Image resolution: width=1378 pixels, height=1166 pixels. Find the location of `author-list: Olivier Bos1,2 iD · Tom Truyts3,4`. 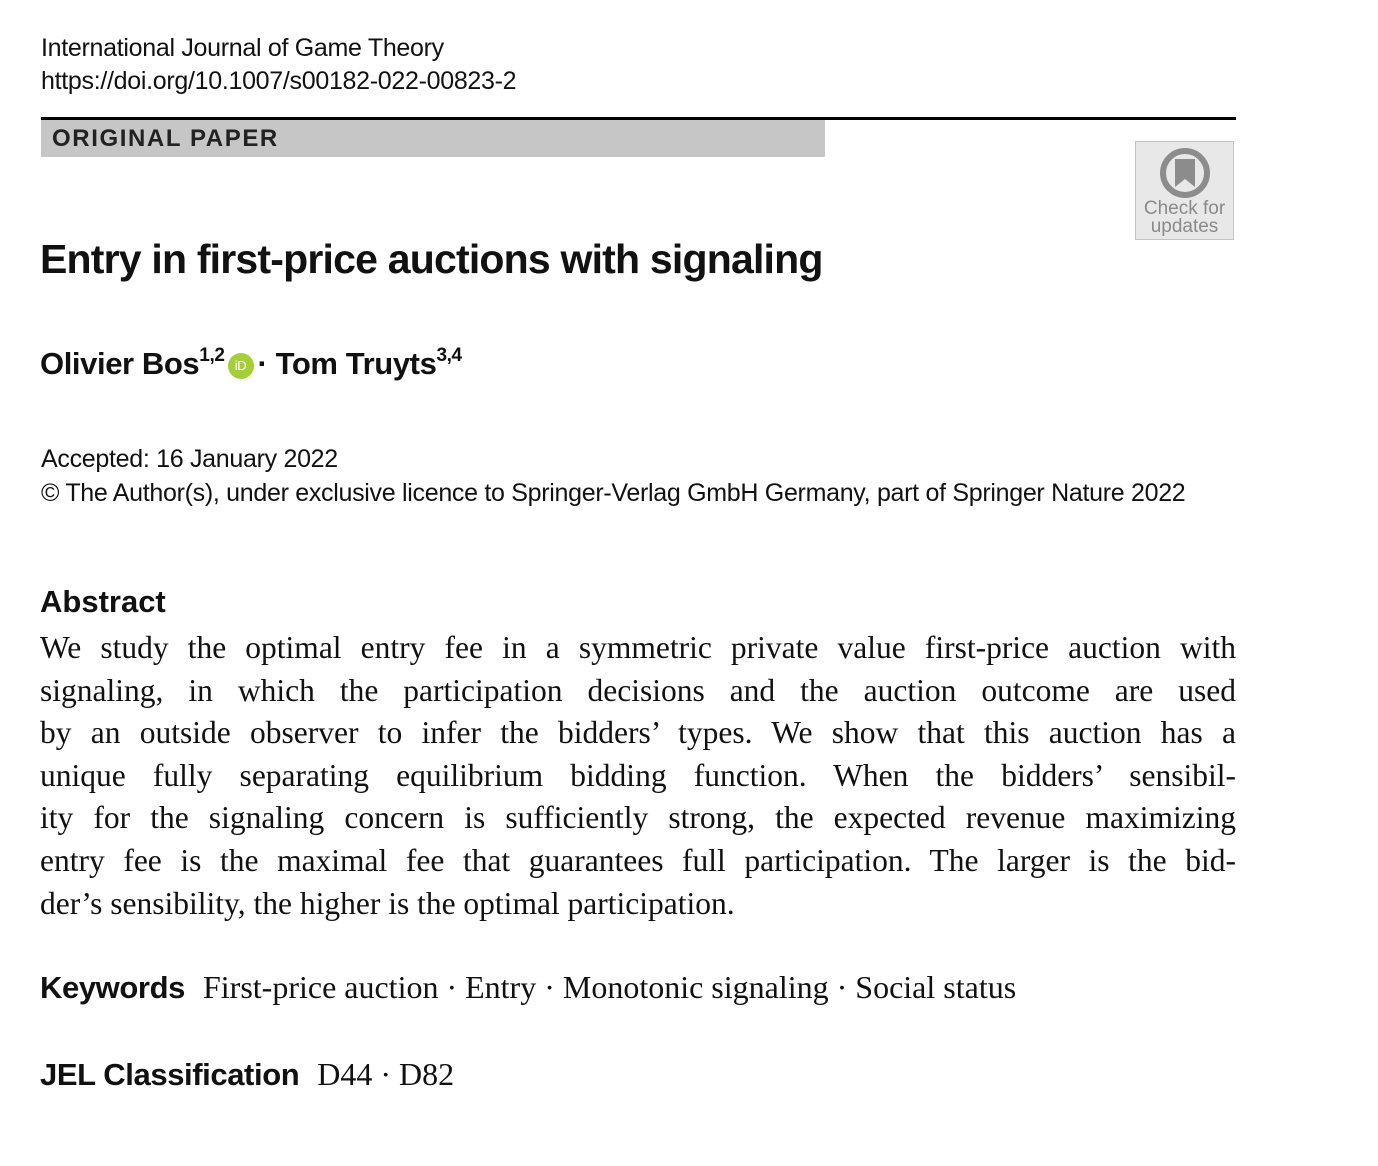

author-list: Olivier Bos1,2 iD · Tom Truyts3,4 is located at coordinates (251, 364).